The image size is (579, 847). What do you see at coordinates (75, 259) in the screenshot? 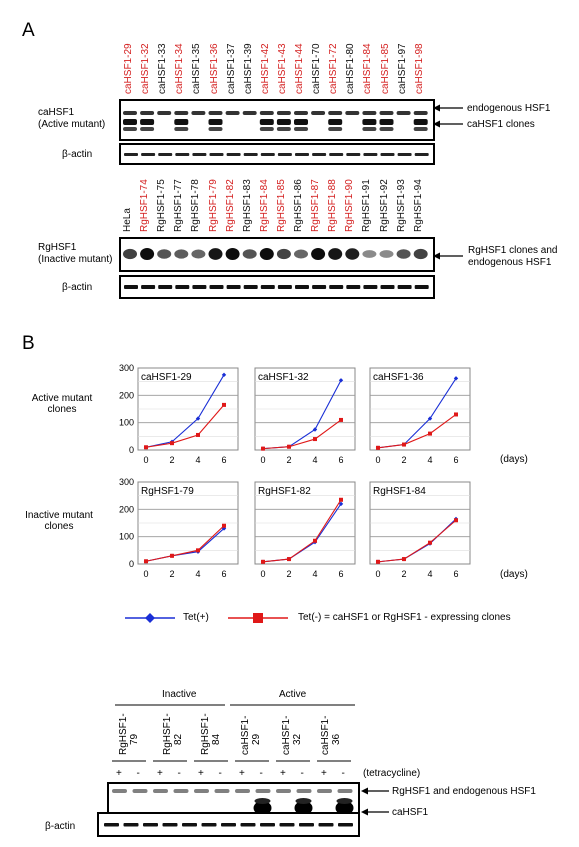
I see `rg-blot-label-line2: (Inactive mutant)` at bounding box center [75, 259].